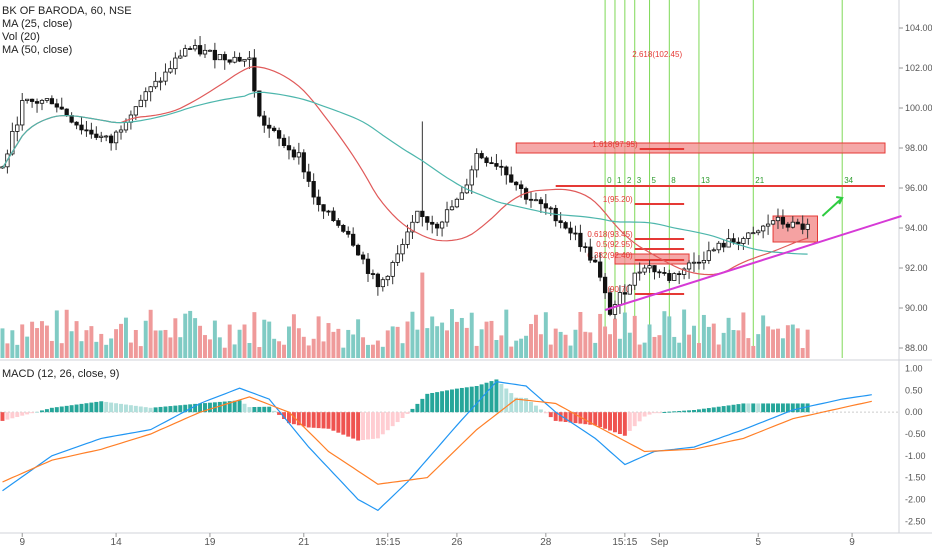 The image size is (932, 555). I want to click on signal-line, so click(437, 440).